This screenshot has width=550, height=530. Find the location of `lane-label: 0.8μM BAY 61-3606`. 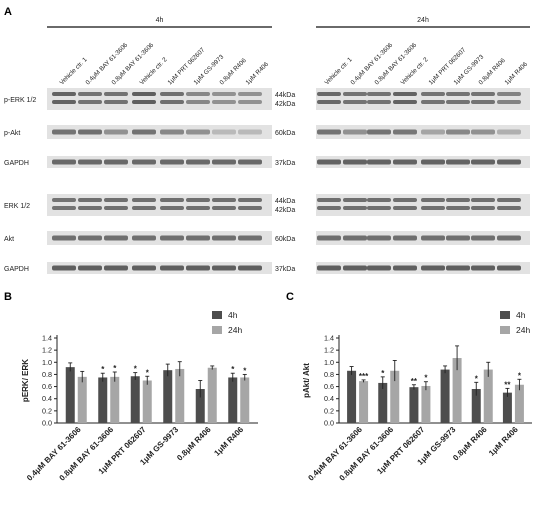

lane-label: 0.8μM BAY 61-3606 is located at coordinates (395, 63).